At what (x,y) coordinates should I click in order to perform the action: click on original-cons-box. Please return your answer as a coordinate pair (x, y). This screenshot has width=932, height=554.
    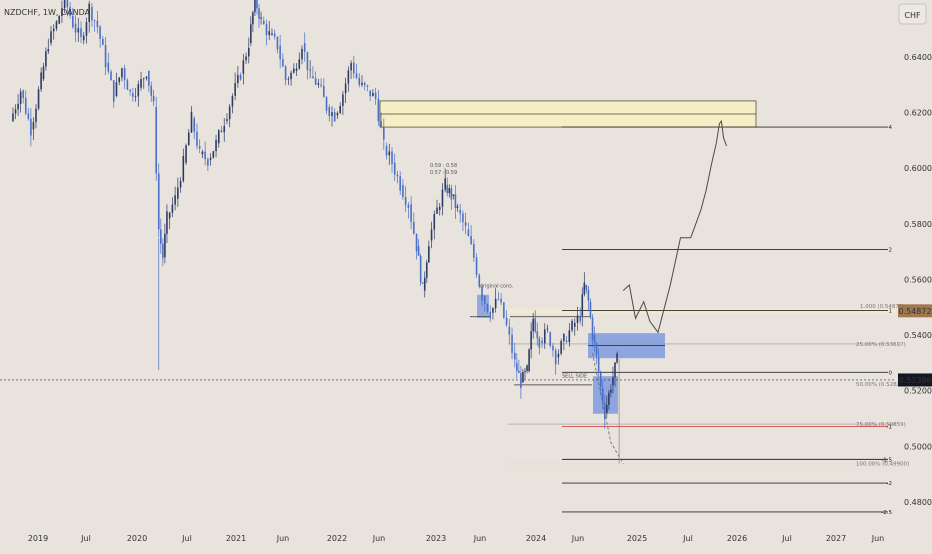
    Looking at the image, I should click on (483, 306).